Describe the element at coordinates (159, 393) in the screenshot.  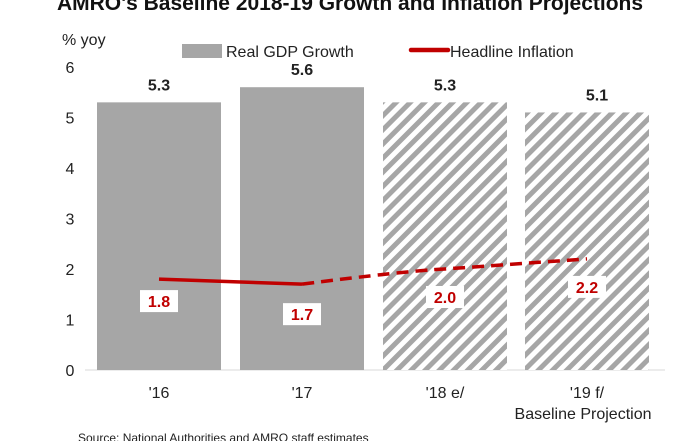
I see `x-tick-label: '16` at that location.